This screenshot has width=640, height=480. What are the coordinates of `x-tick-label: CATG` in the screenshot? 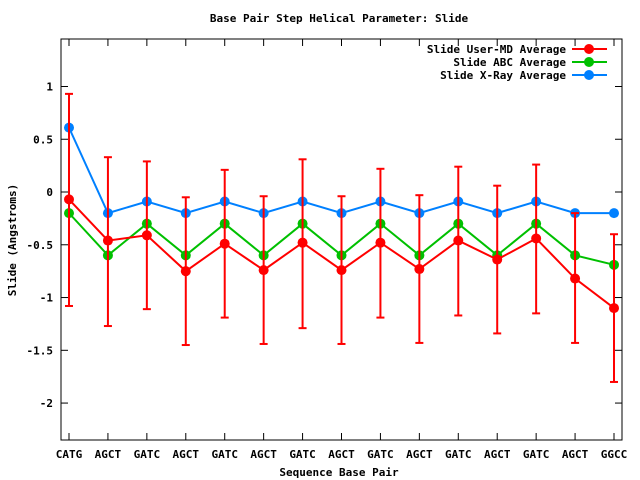 It's located at (69, 454).